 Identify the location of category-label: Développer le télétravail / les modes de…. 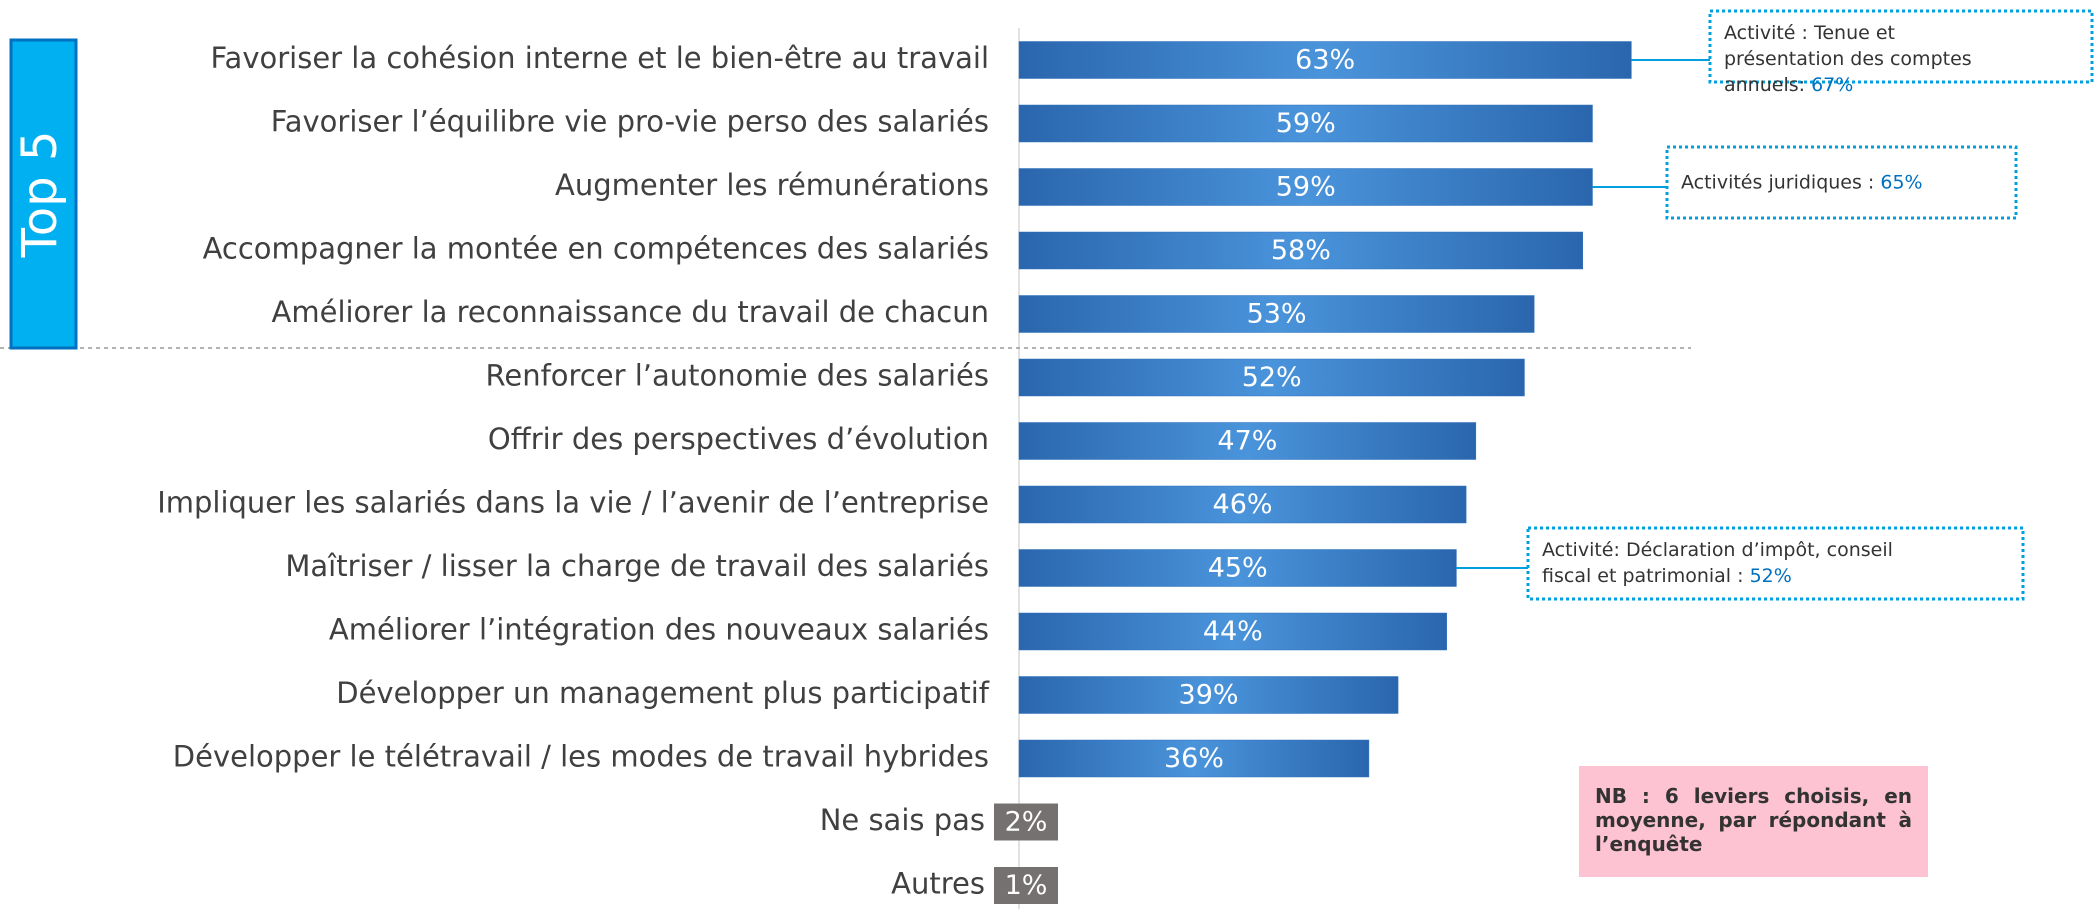
(581, 757).